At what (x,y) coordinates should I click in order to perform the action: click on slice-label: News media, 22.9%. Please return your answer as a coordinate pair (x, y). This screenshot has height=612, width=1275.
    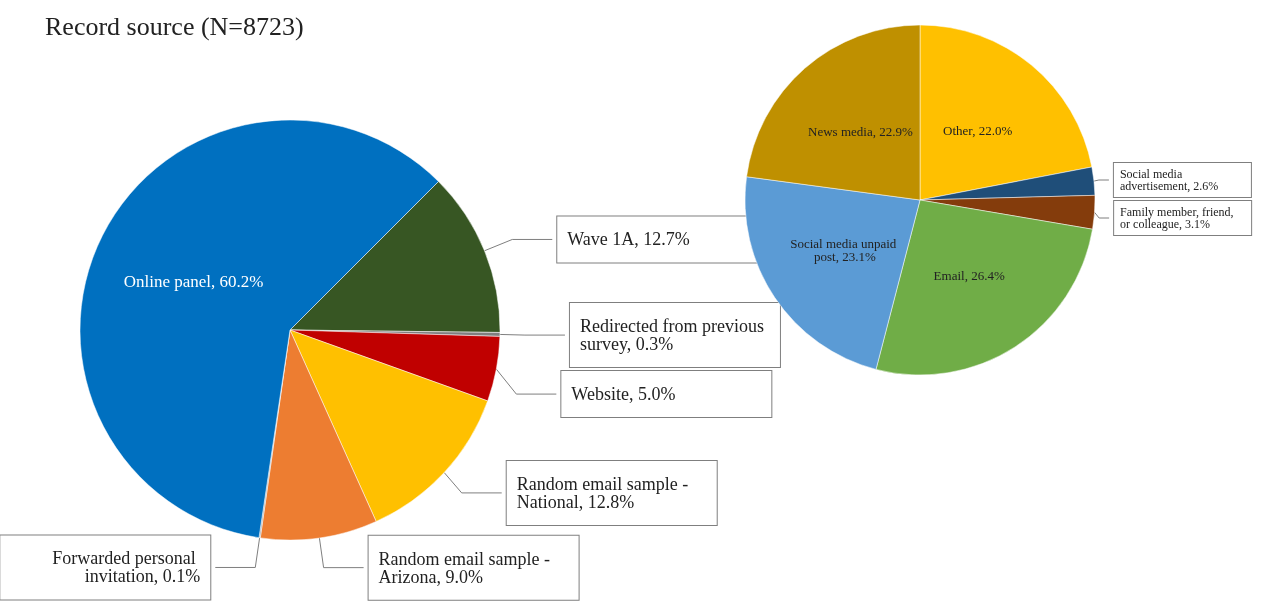
    Looking at the image, I should click on (860, 132).